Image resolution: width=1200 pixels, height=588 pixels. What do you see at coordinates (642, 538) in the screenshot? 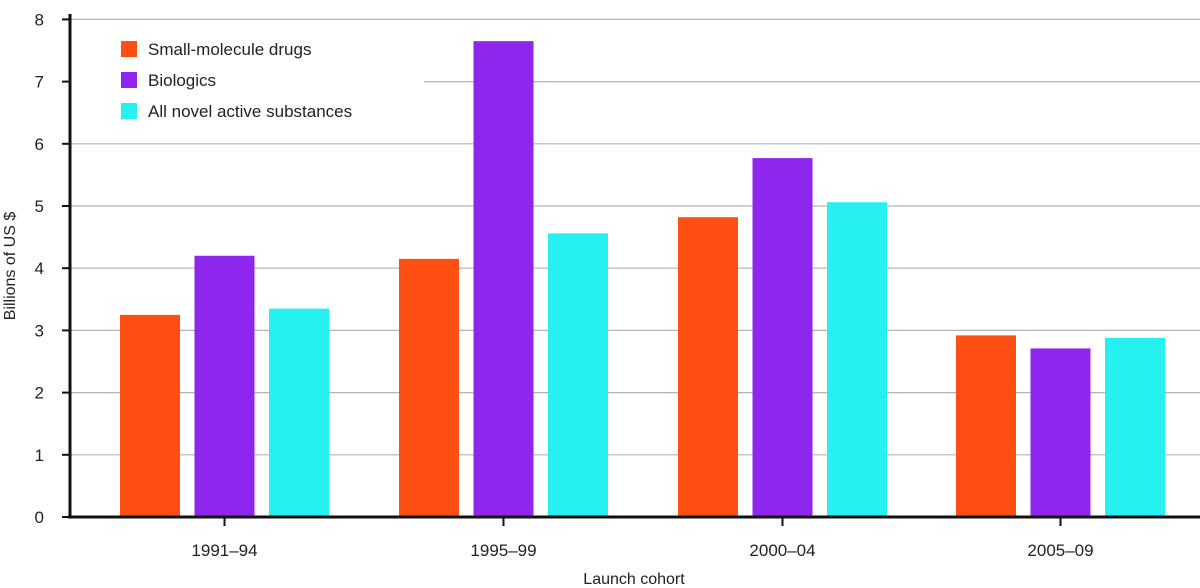
I see `x-ticks: 1991–94 1995–99 2000–04 2005–09` at bounding box center [642, 538].